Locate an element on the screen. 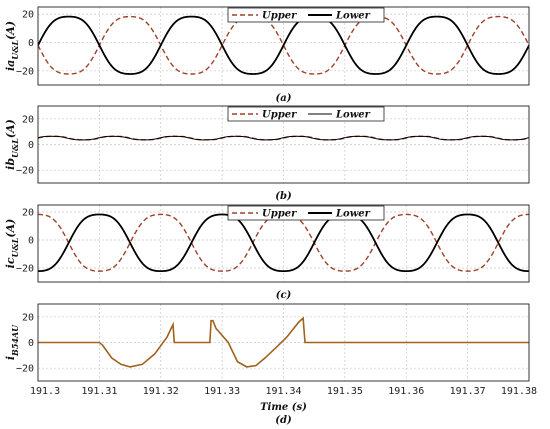 The image size is (550, 429). y-axis-label: ibU&L(A) is located at coordinates (12, 144).